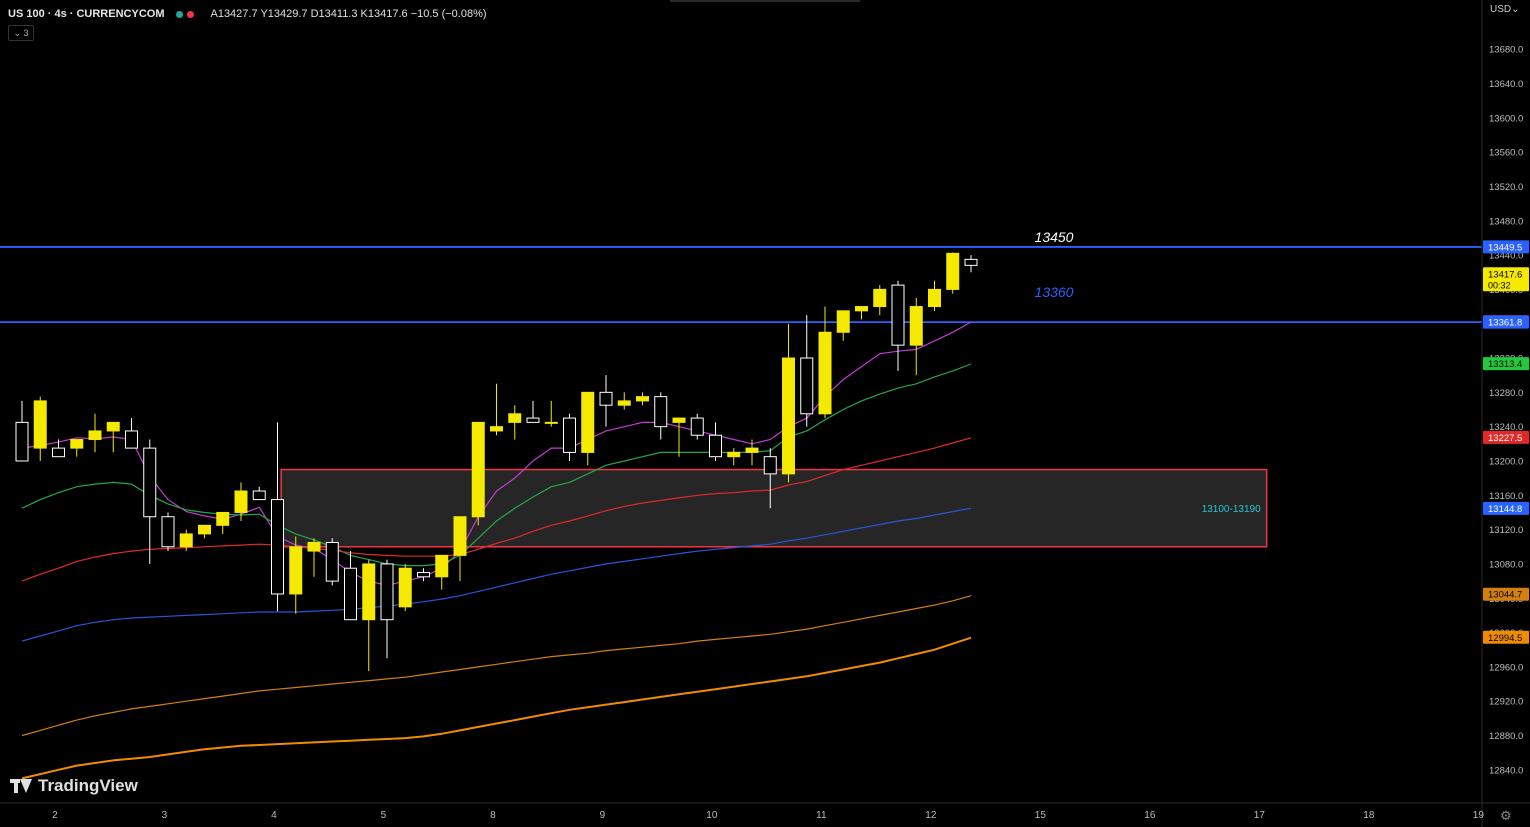  What do you see at coordinates (1054, 292) in the screenshot?
I see `horizontal-level-label: 13360` at bounding box center [1054, 292].